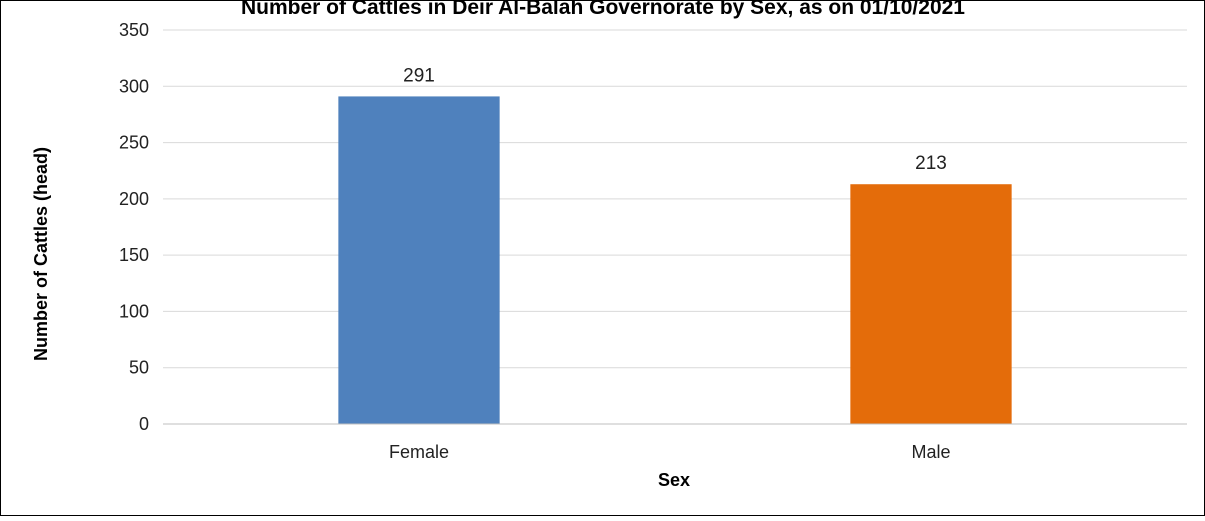 The height and width of the screenshot is (521, 1205). Describe the element at coordinates (419, 452) in the screenshot. I see `x-category-label: Female` at that location.